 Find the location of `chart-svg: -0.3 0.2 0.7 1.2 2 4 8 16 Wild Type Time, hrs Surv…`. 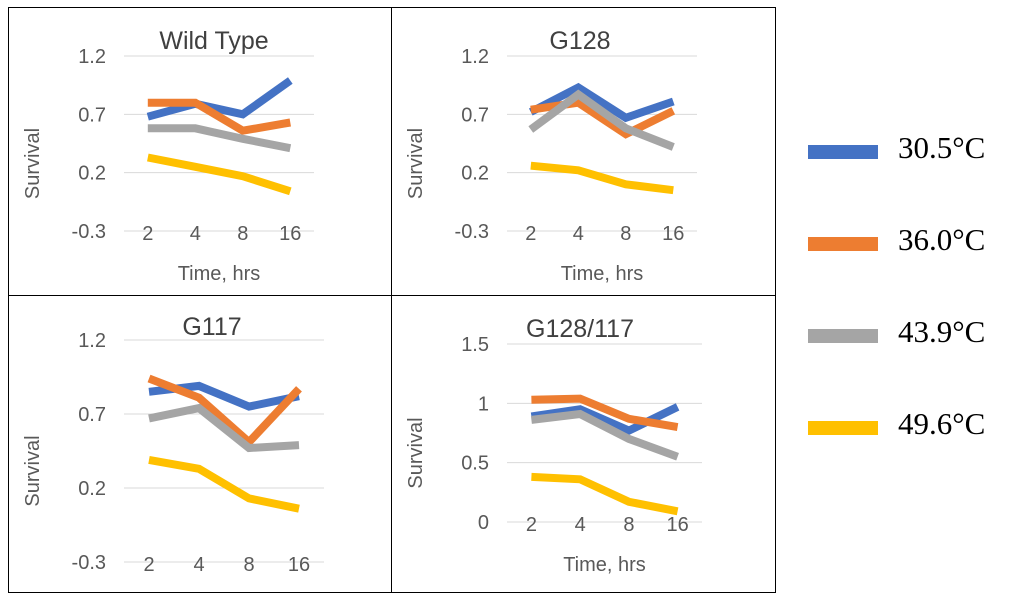

chart-svg: -0.3 0.2 0.7 1.2 2 4 8 16 Wild Type Time, hrs Surv… is located at coordinates (168, 156).